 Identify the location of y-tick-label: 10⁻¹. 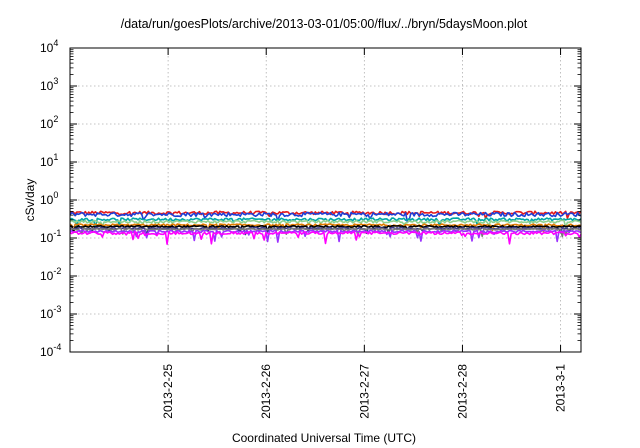
(50, 236).